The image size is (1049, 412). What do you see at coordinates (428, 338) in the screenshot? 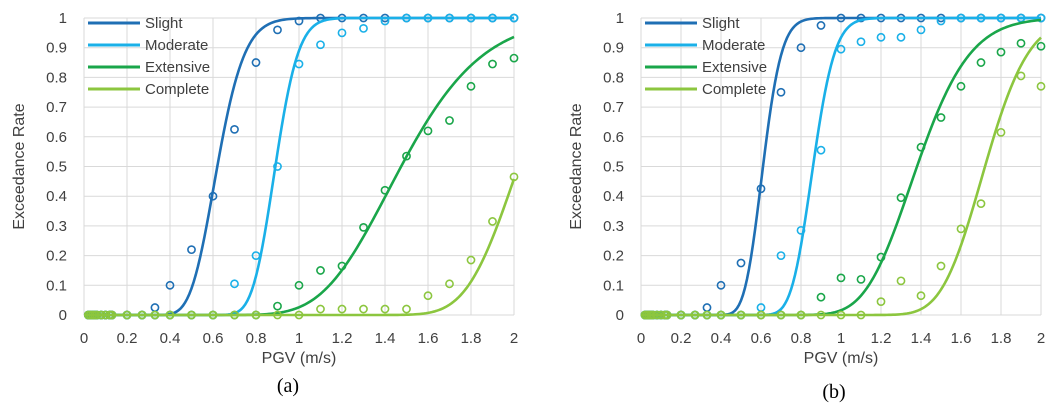
I see `x-tick-label: 1.6` at bounding box center [428, 338].